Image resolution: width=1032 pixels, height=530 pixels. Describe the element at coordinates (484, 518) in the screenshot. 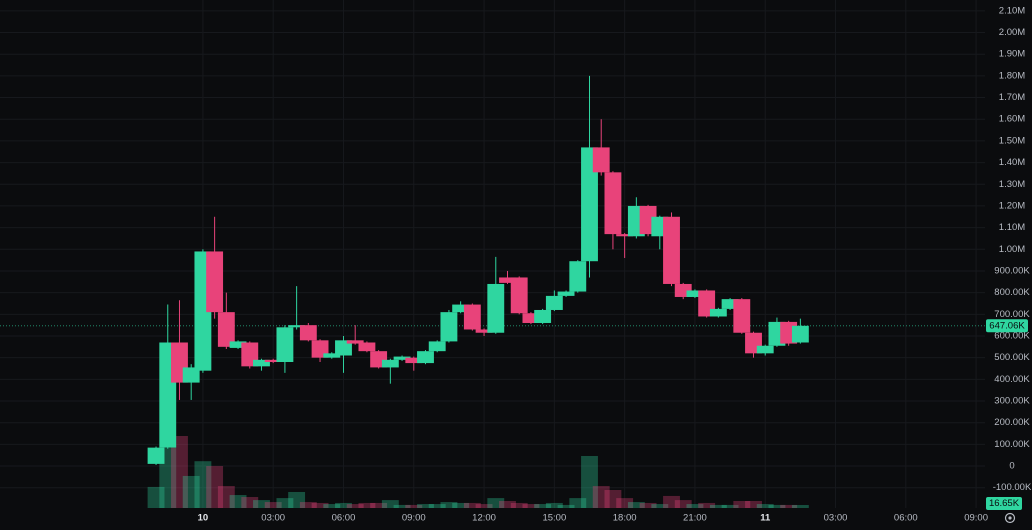

I see `x-tick-label: 12:00` at that location.